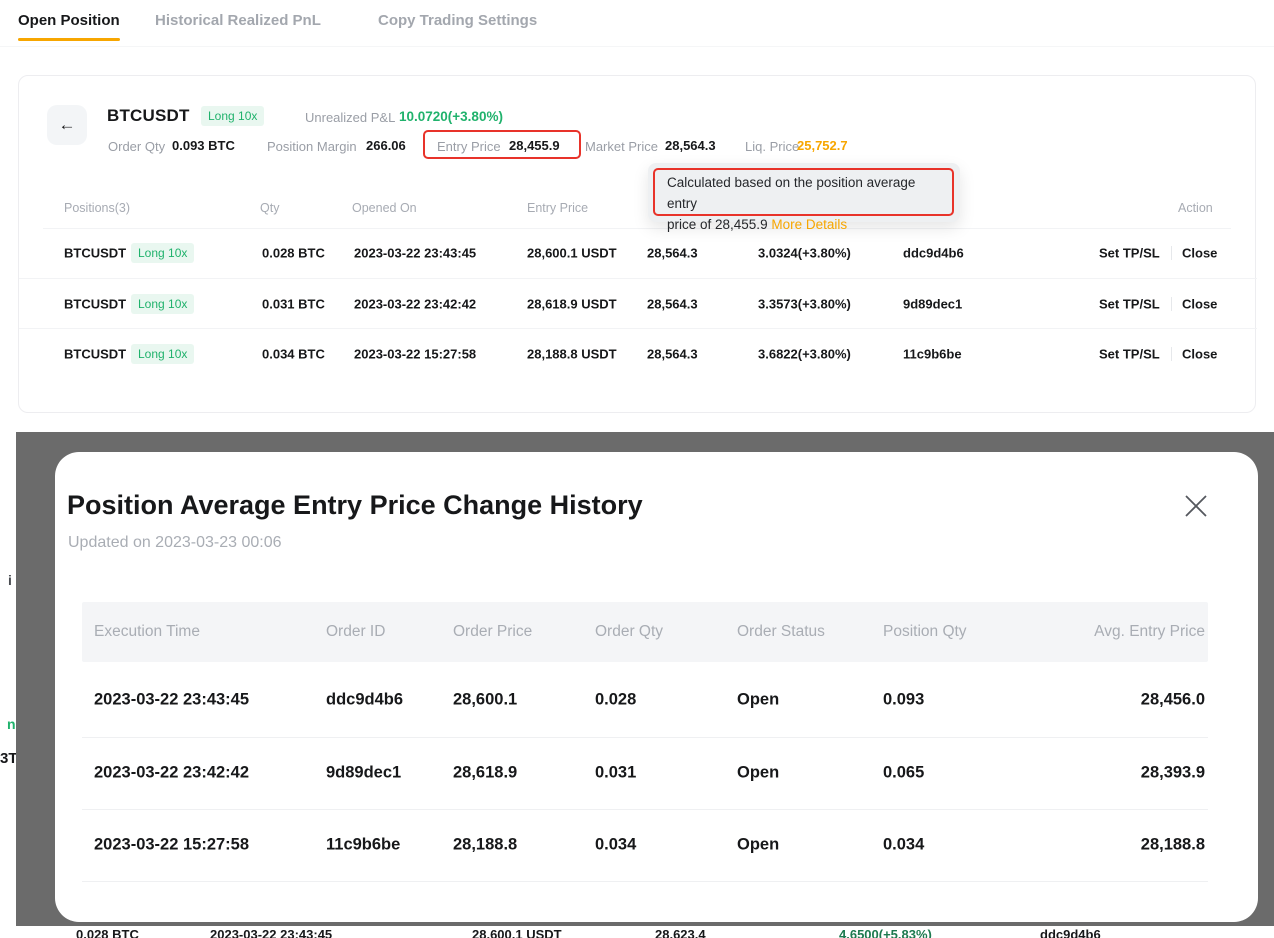  Describe the element at coordinates (415, 253) in the screenshot. I see `row-opened-on: 2023-03-22 23:43:45` at that location.